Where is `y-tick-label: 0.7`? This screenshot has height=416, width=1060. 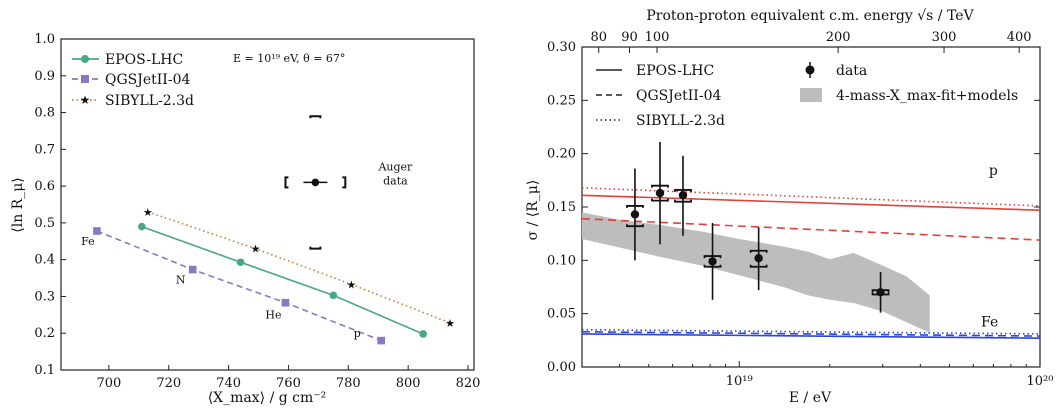 y-tick-label: 0.7 is located at coordinates (44, 149).